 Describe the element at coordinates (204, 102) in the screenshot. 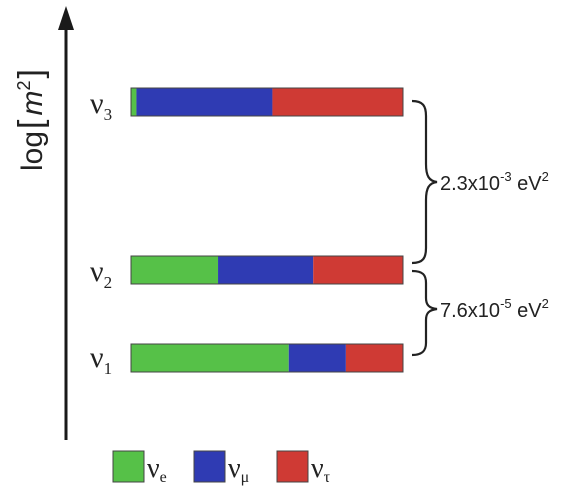

I see `bar-segment-nu3-nu-mu` at that location.